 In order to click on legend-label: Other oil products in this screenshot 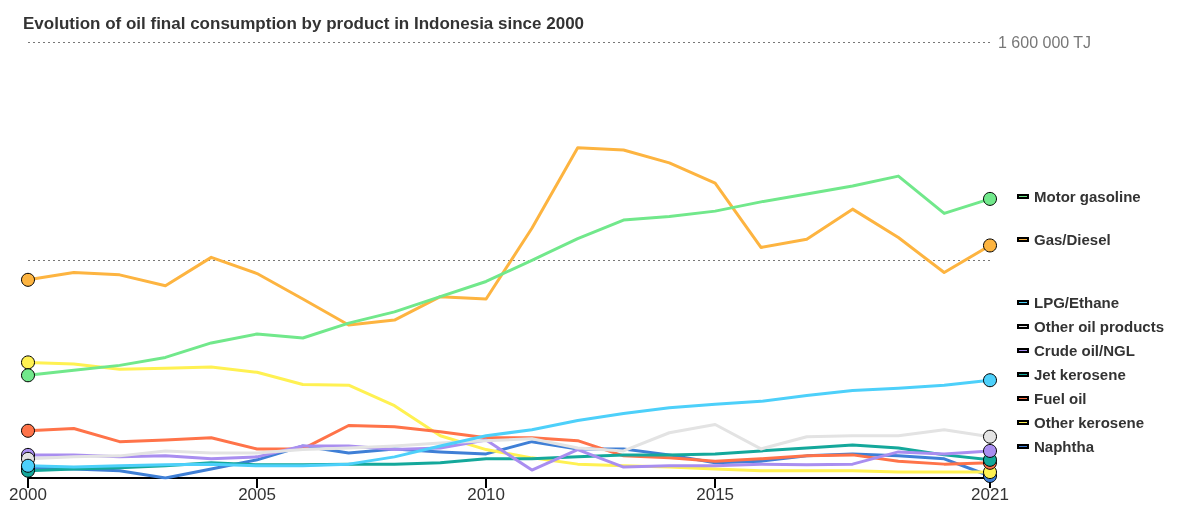, I will do `click(1099, 326)`.